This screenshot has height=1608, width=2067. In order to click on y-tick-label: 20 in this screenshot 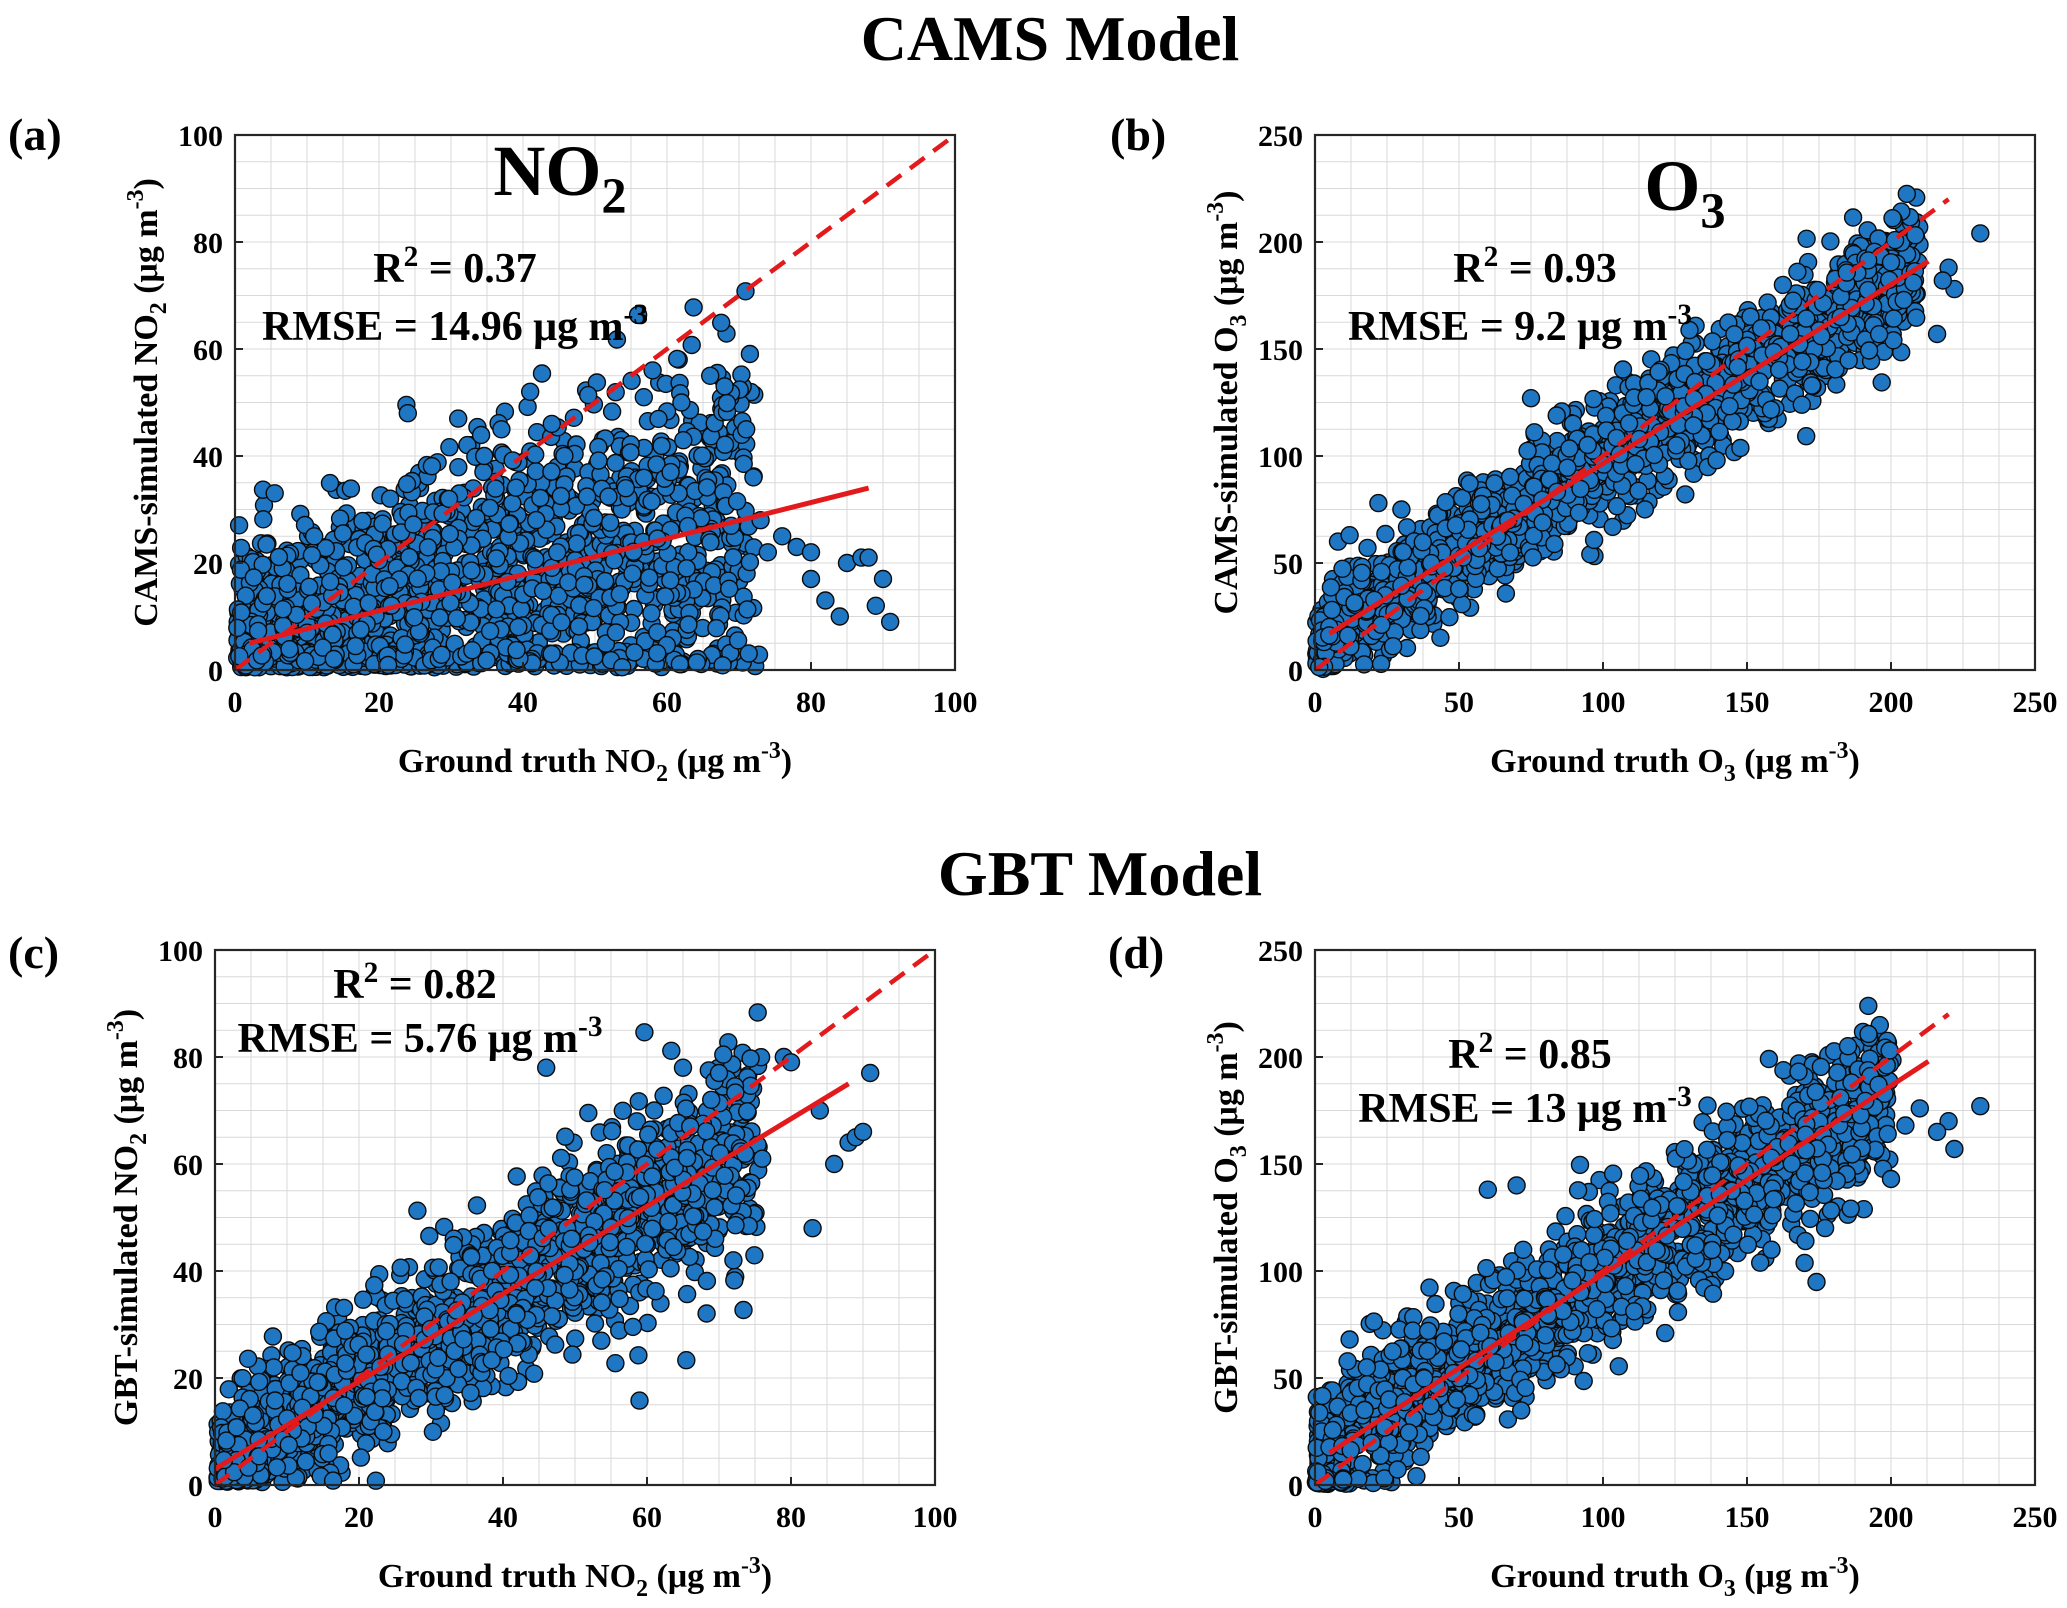, I will do `click(208, 564)`.